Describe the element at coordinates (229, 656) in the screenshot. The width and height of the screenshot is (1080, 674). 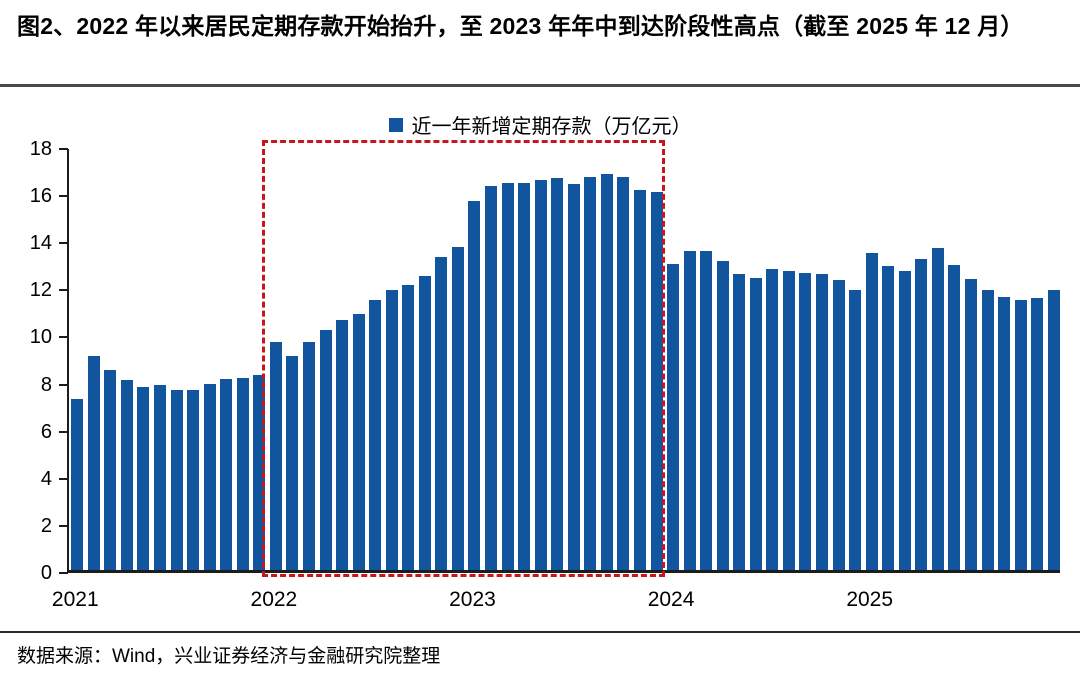
I see `source-text: 数据来源：Wind，兴业证券经济与金融研究院整理` at that location.